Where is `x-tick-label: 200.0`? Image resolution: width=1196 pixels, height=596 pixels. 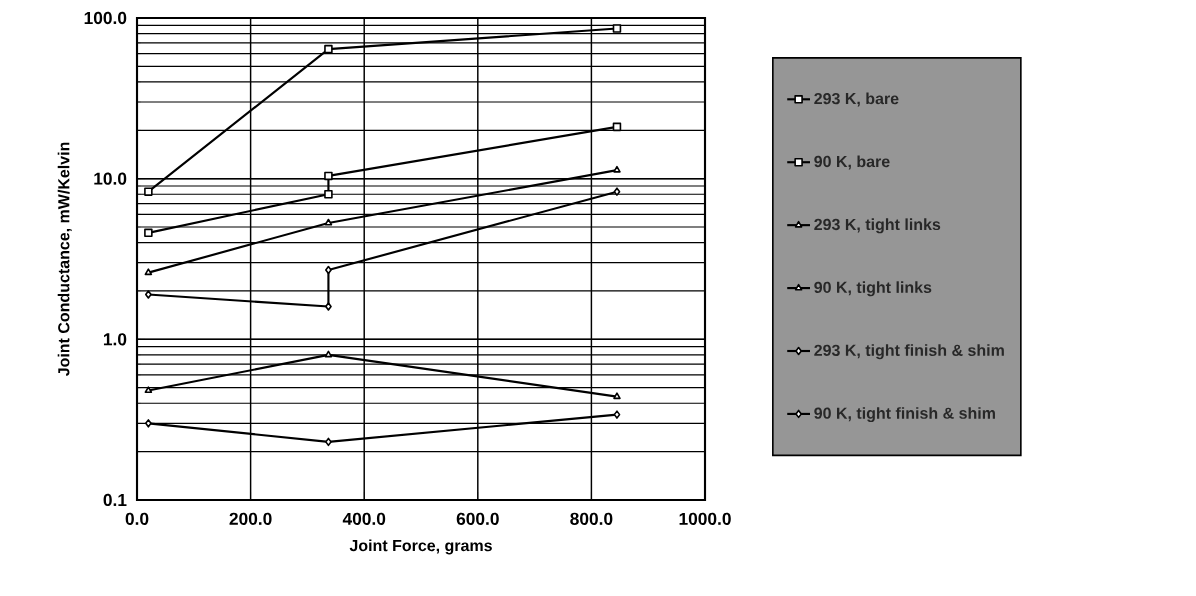 x-tick-label: 200.0 is located at coordinates (250, 518).